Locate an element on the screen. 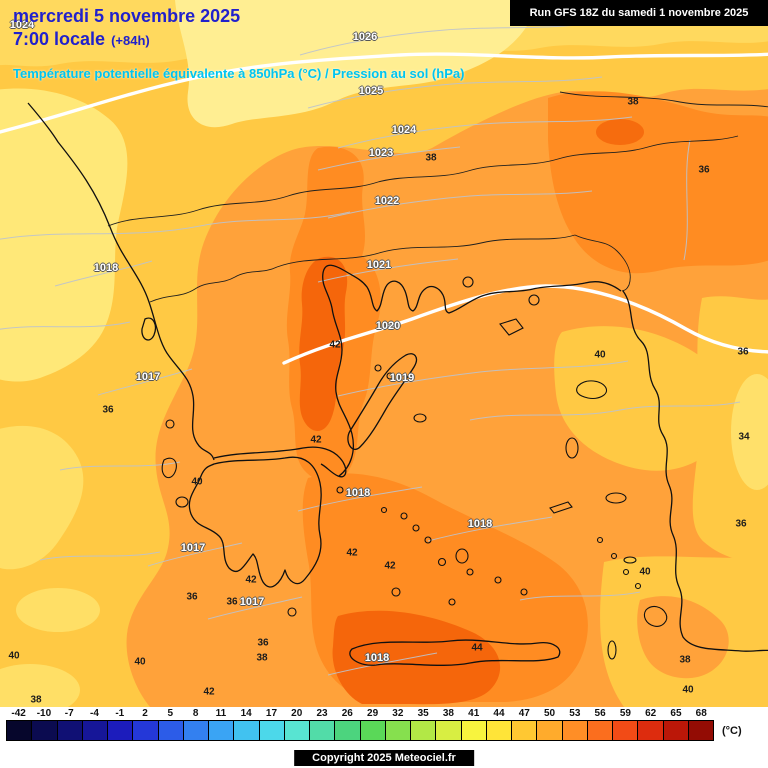  field-gold-patches is located at coordinates (661, 501).